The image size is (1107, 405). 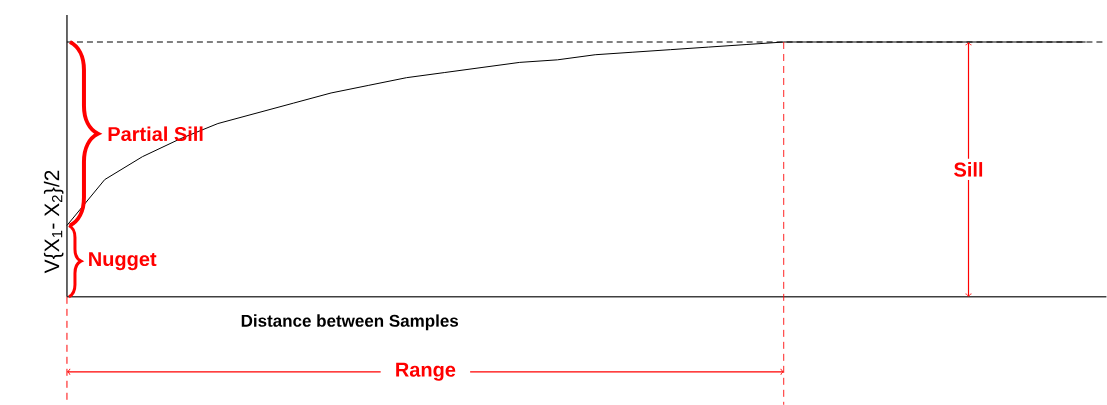 I want to click on annotation: Nugget, so click(x=123, y=261).